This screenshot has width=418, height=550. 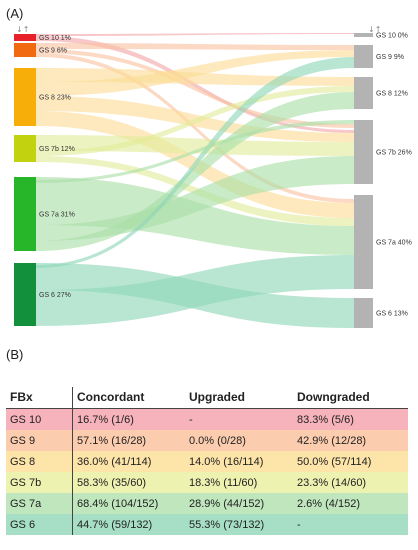 What do you see at coordinates (299, 524) in the screenshot?
I see `row-downgraded: -` at bounding box center [299, 524].